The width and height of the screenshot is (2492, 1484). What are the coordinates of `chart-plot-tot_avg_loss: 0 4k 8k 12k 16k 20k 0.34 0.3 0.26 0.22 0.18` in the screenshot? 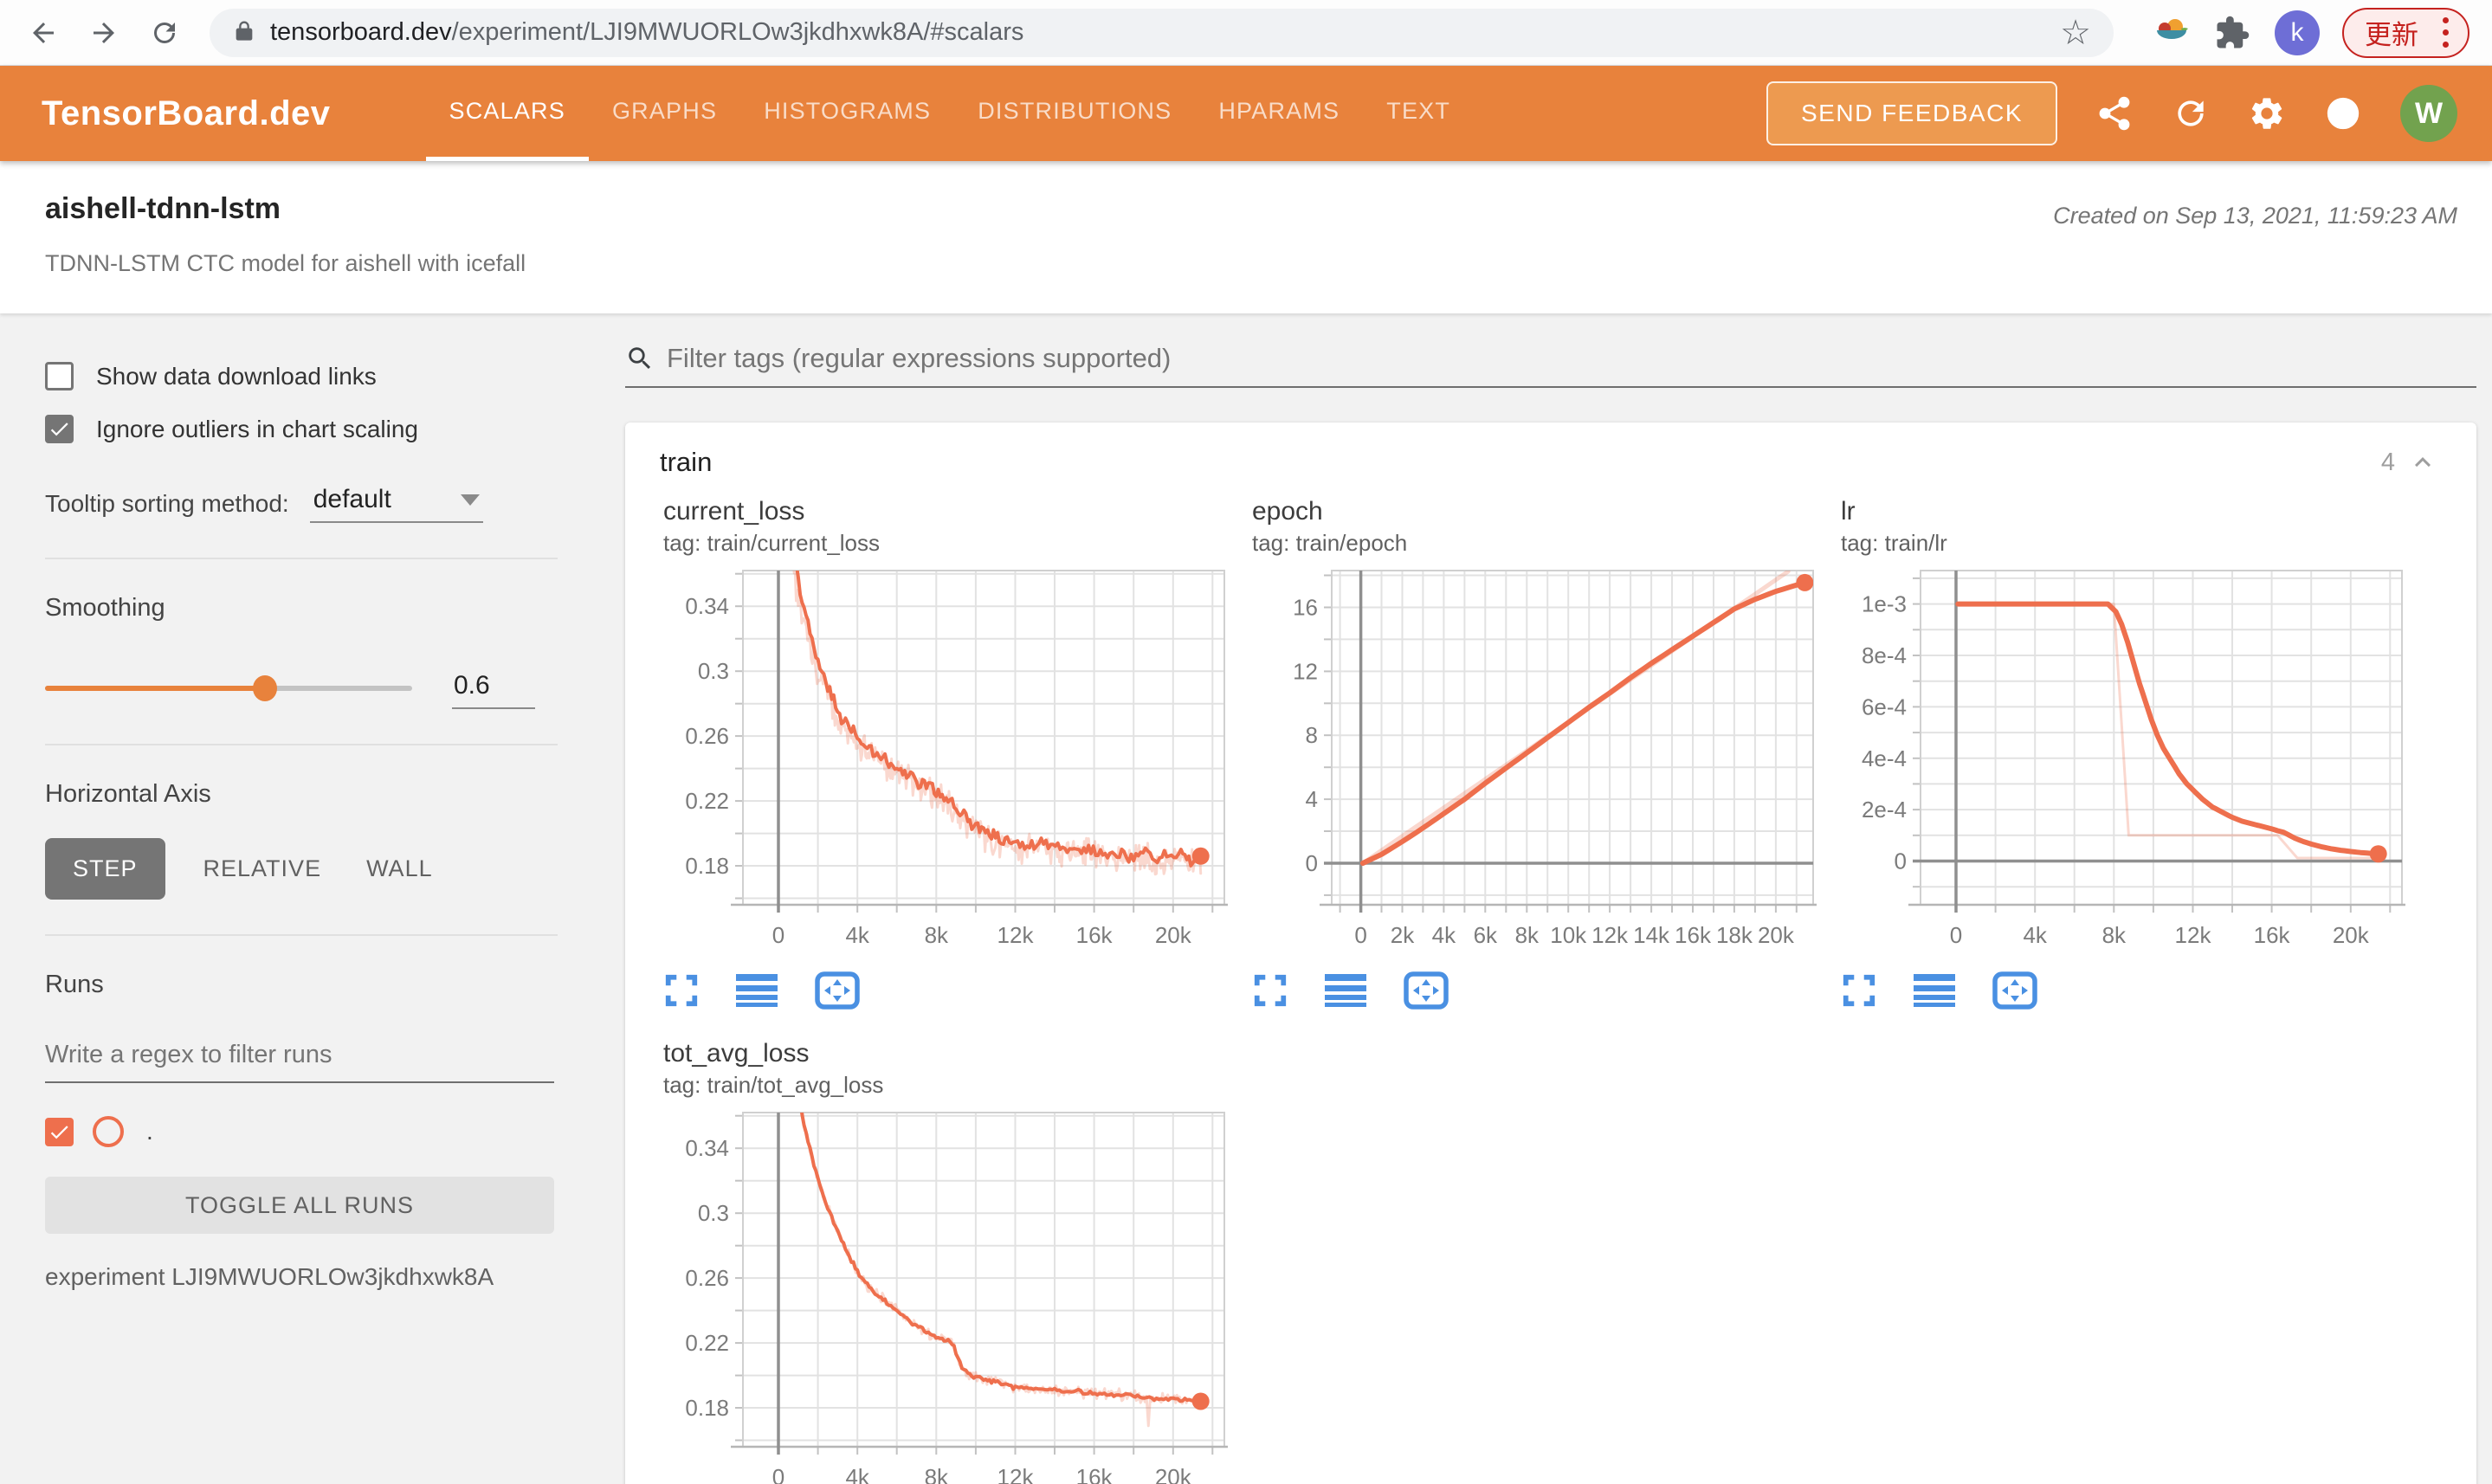 It's located at (949, 1295).